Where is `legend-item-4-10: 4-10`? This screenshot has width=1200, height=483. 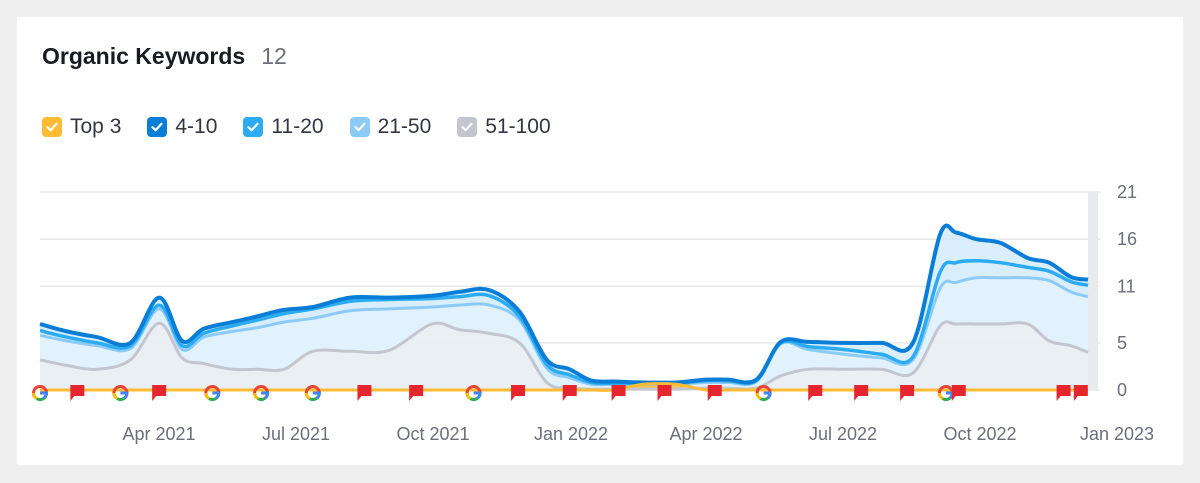 legend-item-4-10: 4-10 is located at coordinates (182, 127).